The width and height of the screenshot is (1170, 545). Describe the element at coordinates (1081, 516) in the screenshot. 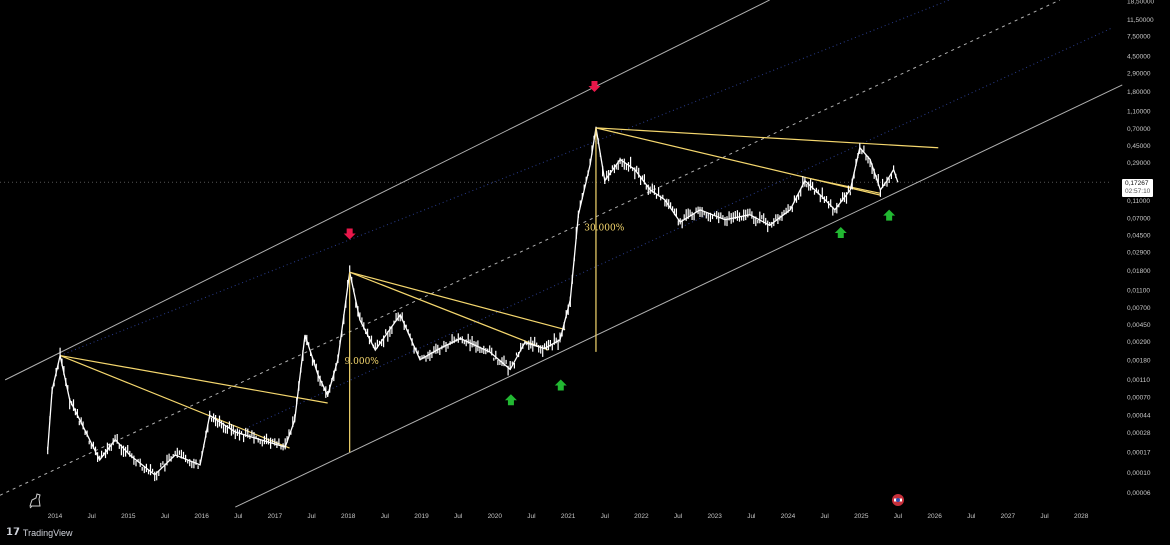

I see `x-axis-tick: 2028` at that location.